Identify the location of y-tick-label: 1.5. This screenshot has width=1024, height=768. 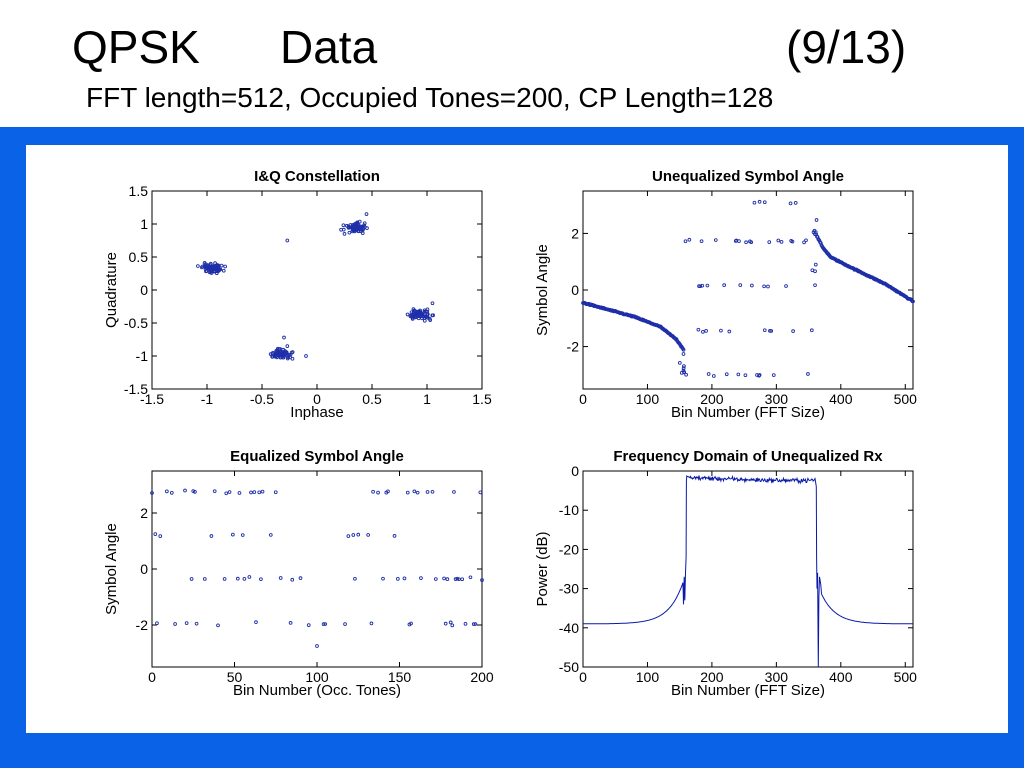
(139, 191).